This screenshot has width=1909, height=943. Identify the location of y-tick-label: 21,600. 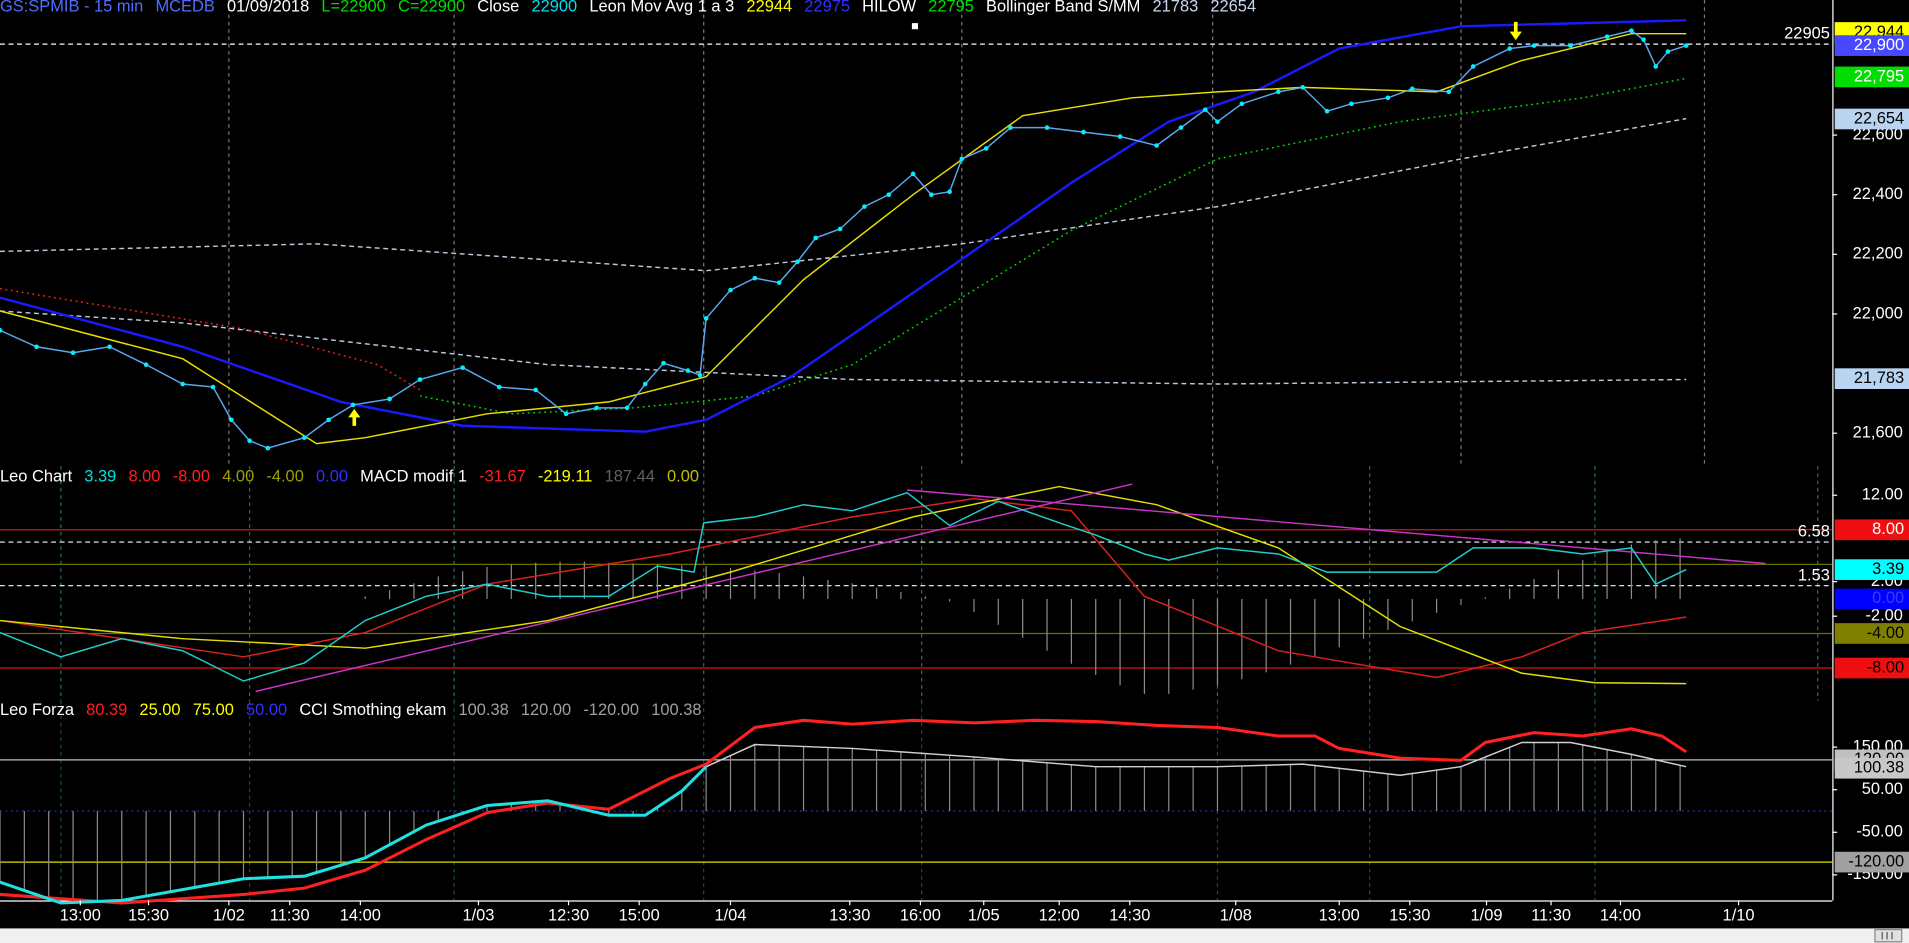
(1878, 433).